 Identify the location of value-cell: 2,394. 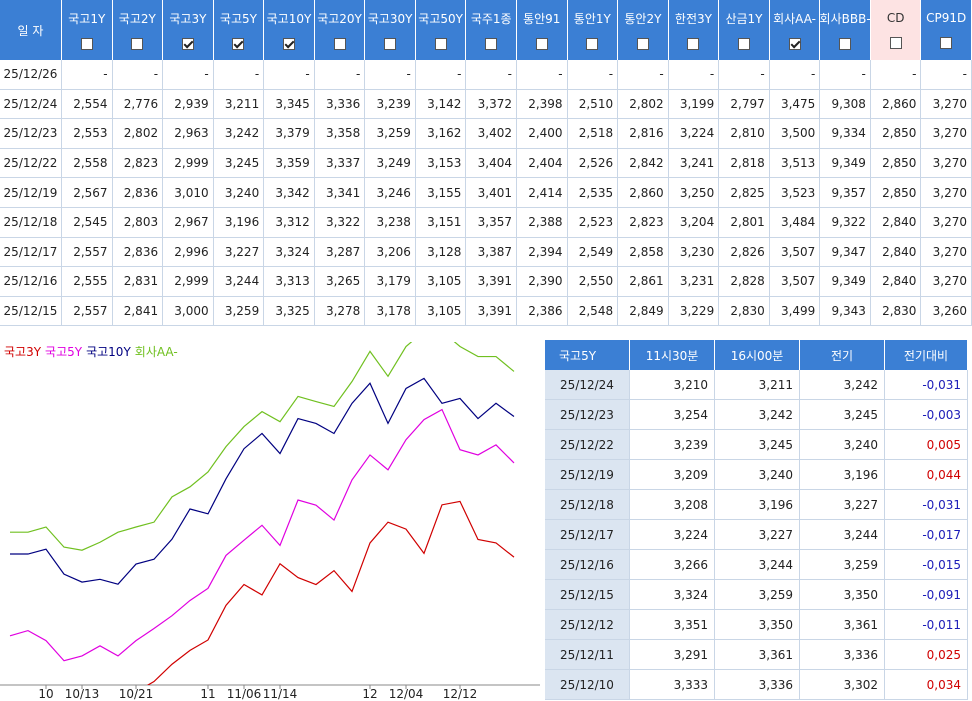
(542, 252).